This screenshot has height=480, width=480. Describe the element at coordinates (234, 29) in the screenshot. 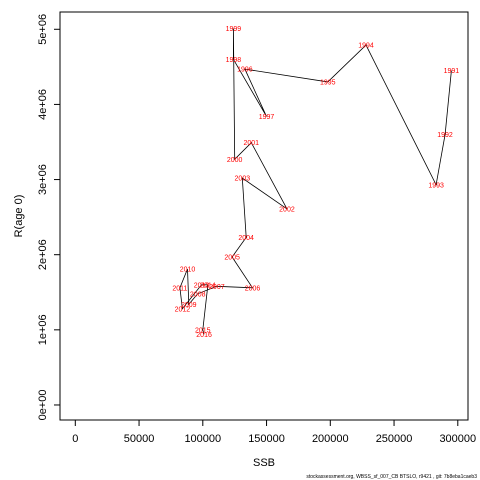

I see `point-label: 1999` at that location.